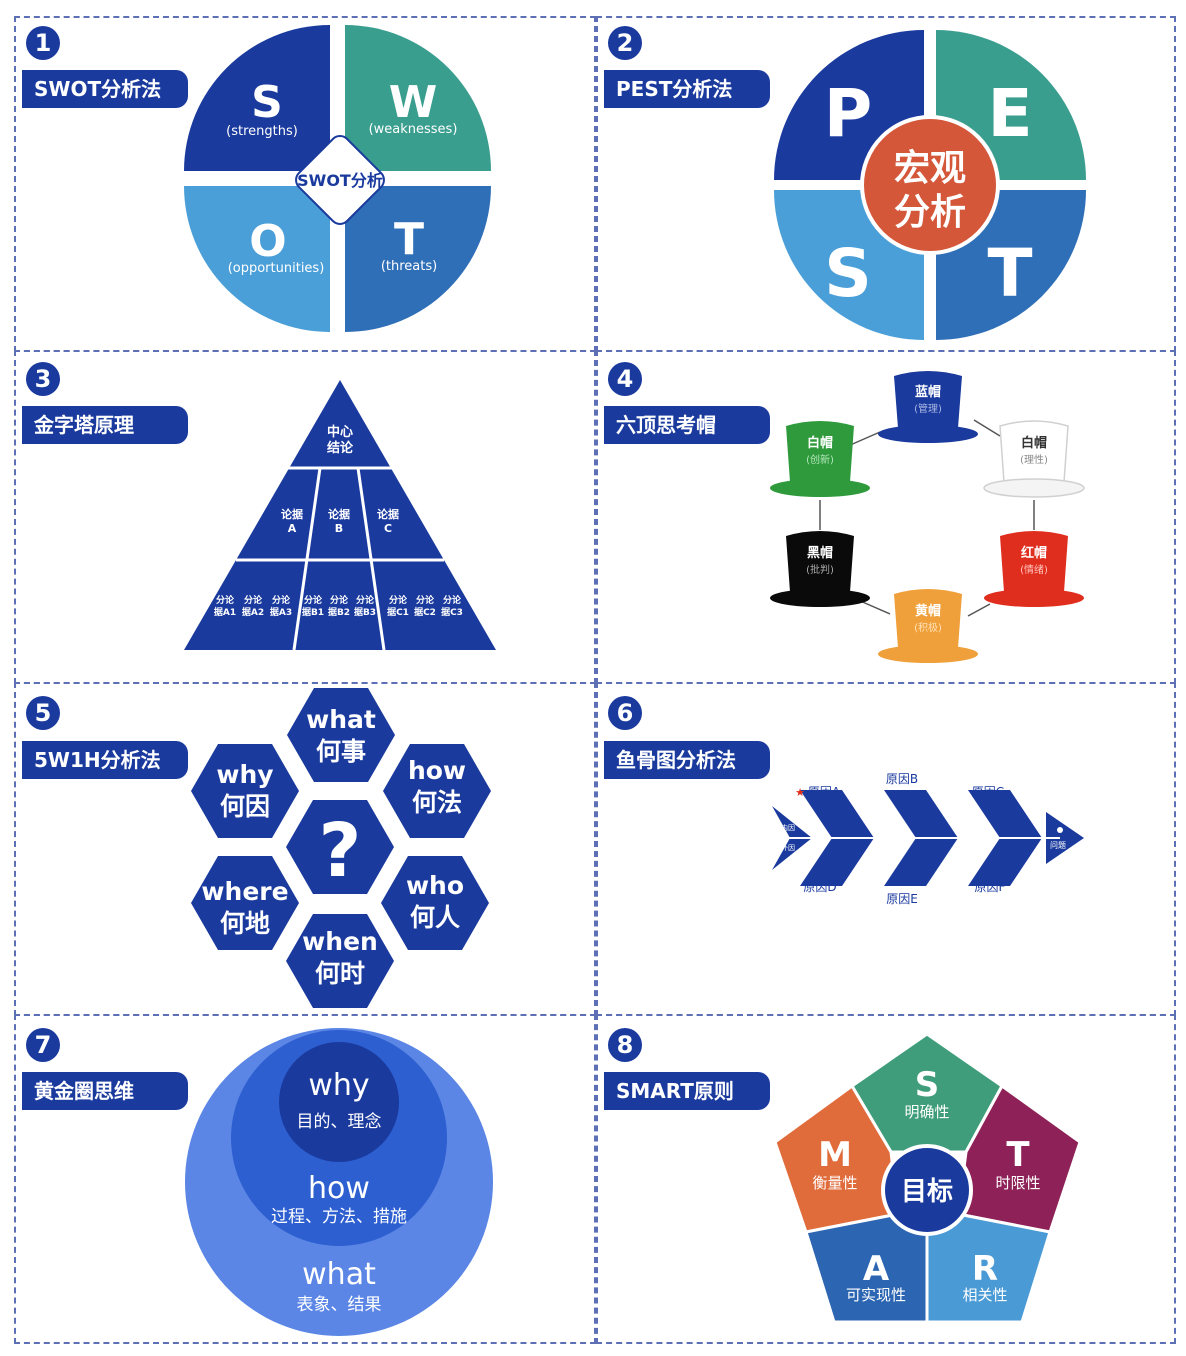  What do you see at coordinates (984, 1295) in the screenshot?
I see `smart-r-sub: 相关性` at bounding box center [984, 1295].